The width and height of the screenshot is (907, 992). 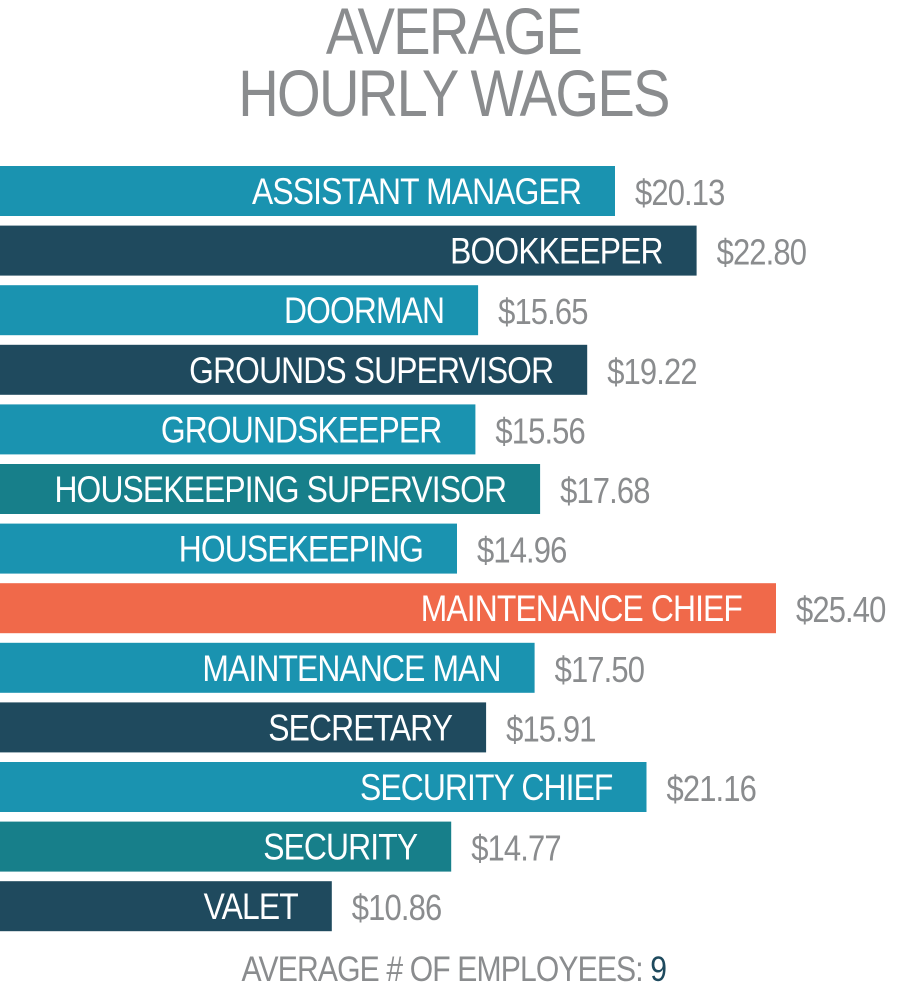 What do you see at coordinates (540, 432) in the screenshot?
I see `value-label-groundskeeper: $15.56` at bounding box center [540, 432].